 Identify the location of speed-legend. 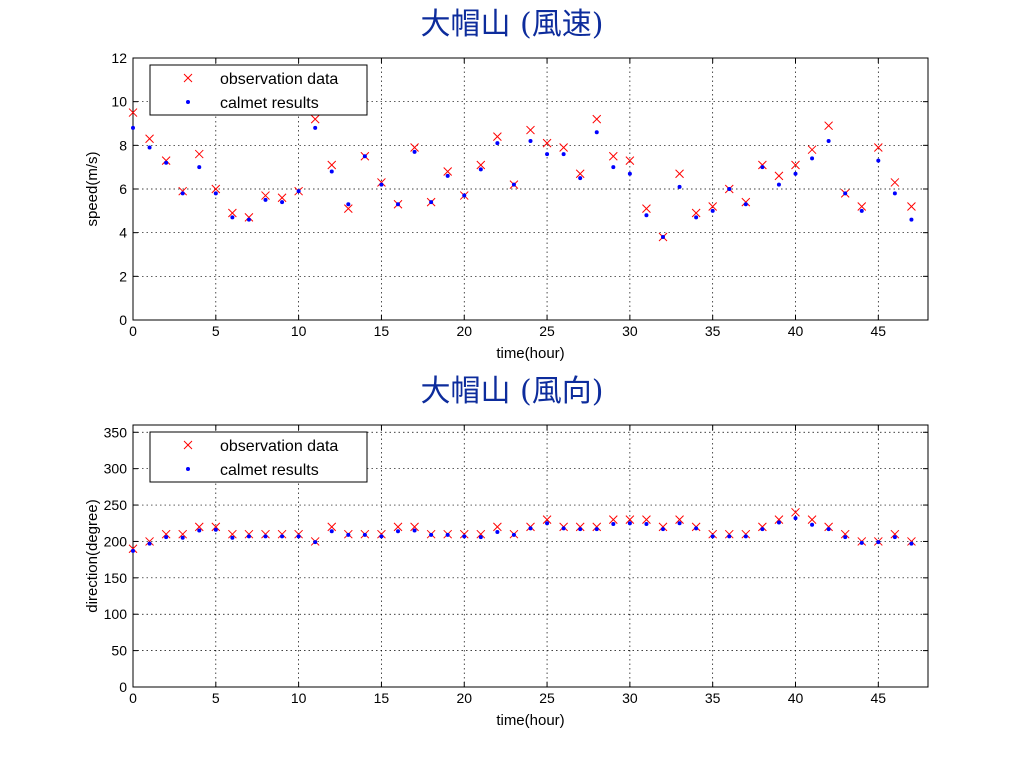
(258, 90).